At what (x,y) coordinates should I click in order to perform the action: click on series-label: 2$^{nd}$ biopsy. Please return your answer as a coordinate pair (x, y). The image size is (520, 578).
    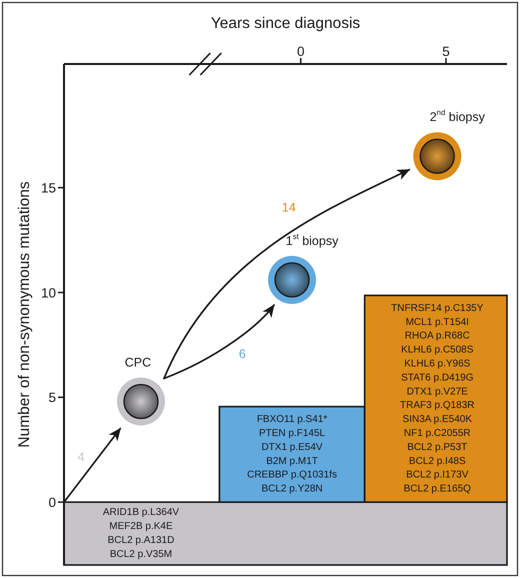
    Looking at the image, I should click on (458, 116).